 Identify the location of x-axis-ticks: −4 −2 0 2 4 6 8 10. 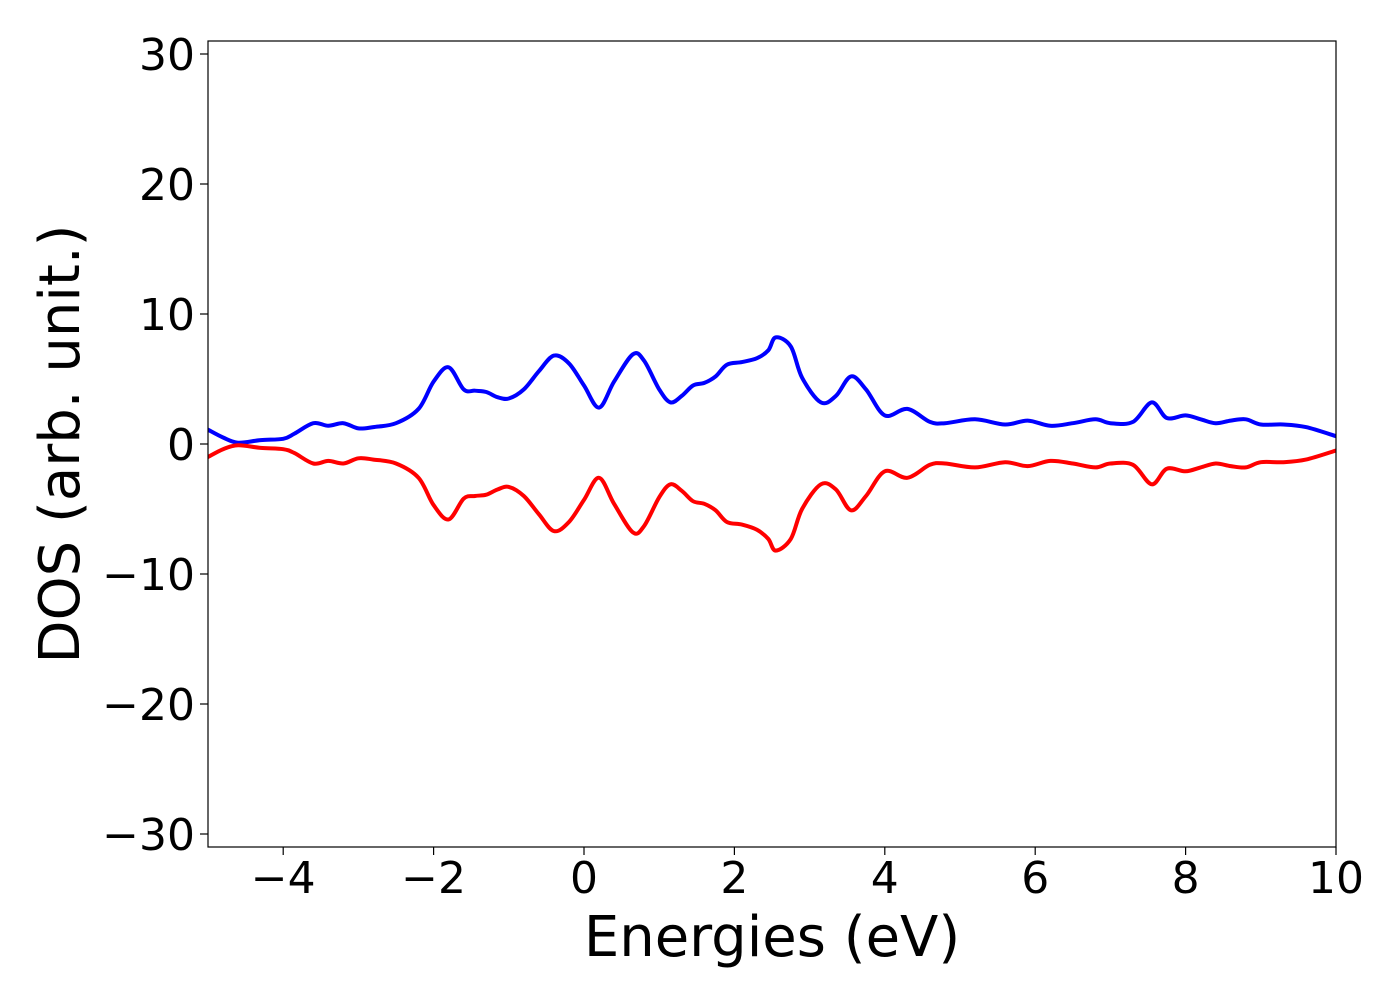
(807, 875).